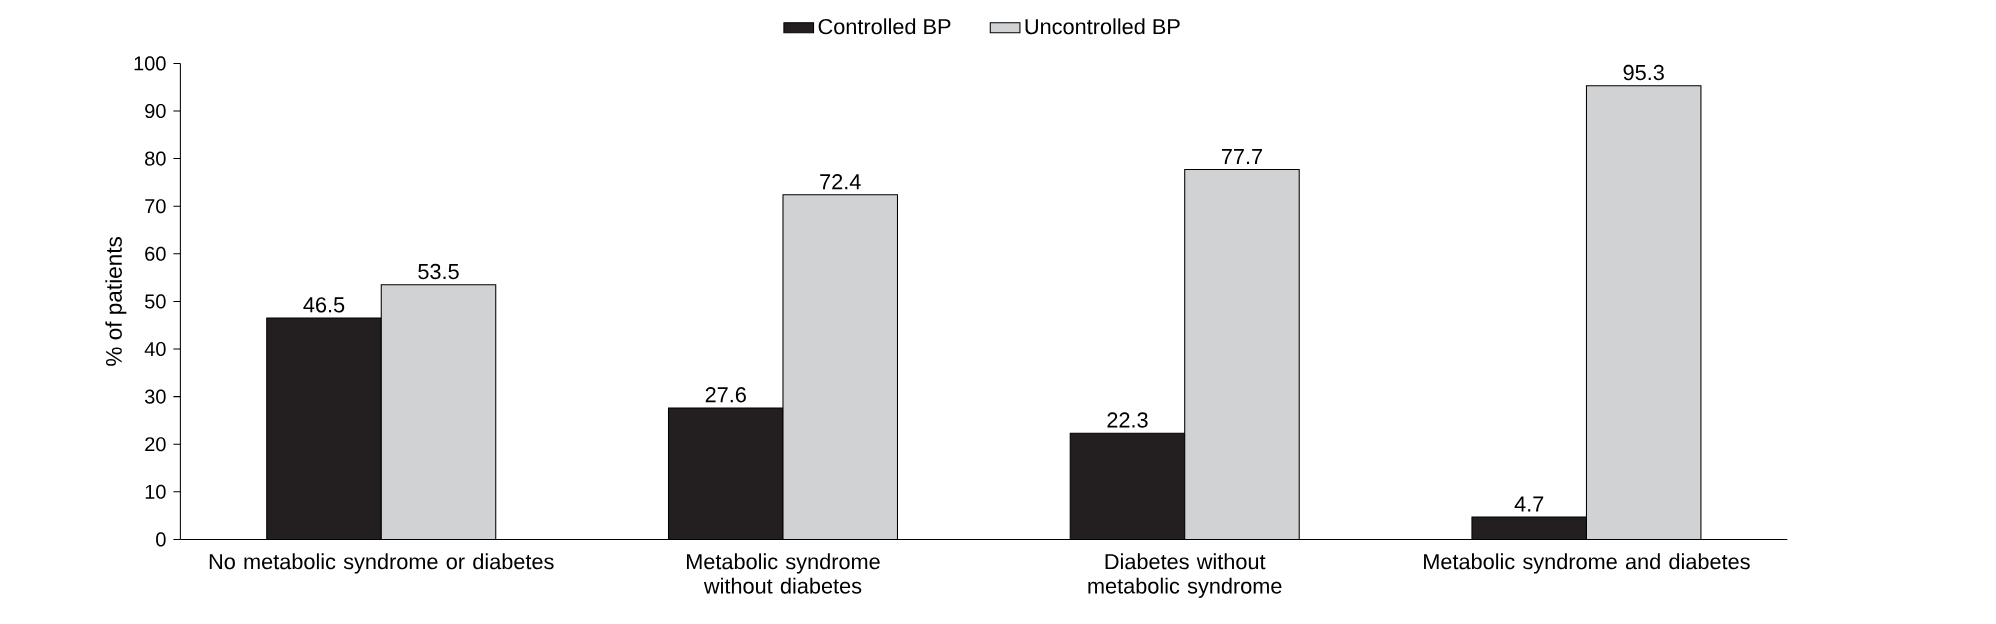 Image resolution: width=1996 pixels, height=624 pixels. I want to click on data-label: 22.3, so click(1127, 420).